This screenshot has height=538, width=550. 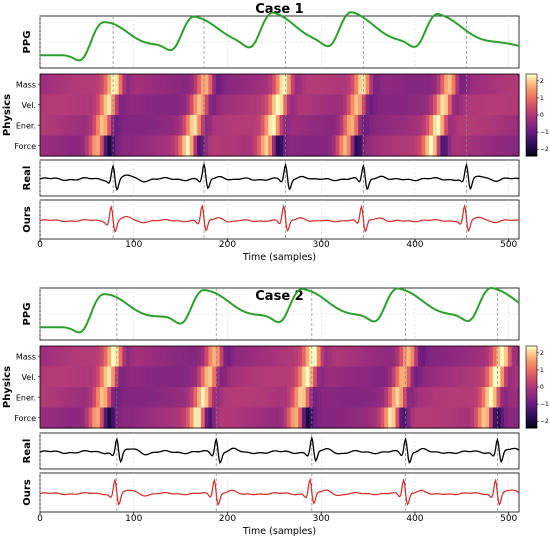 What do you see at coordinates (321, 245) in the screenshot?
I see `x-tick-label: 300` at bounding box center [321, 245].